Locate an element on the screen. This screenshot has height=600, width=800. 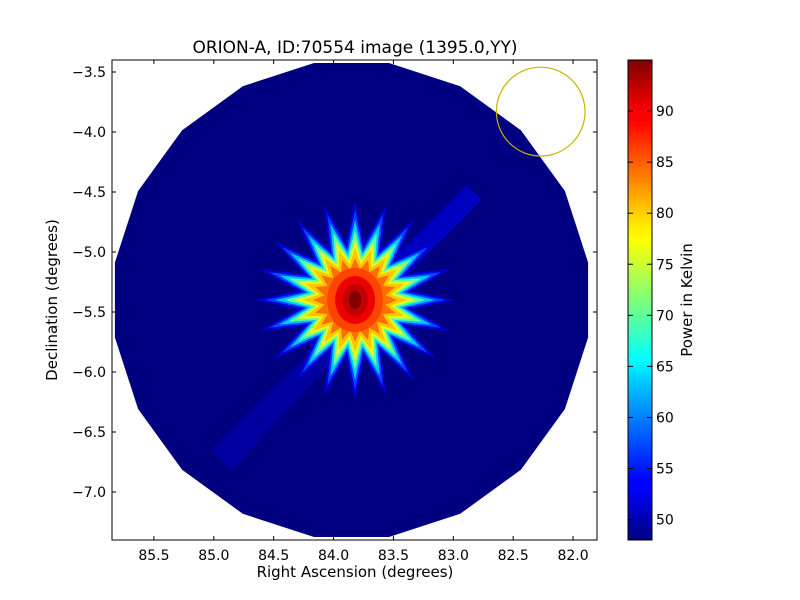
colorbar-tick-label: 75 is located at coordinates (665, 265).